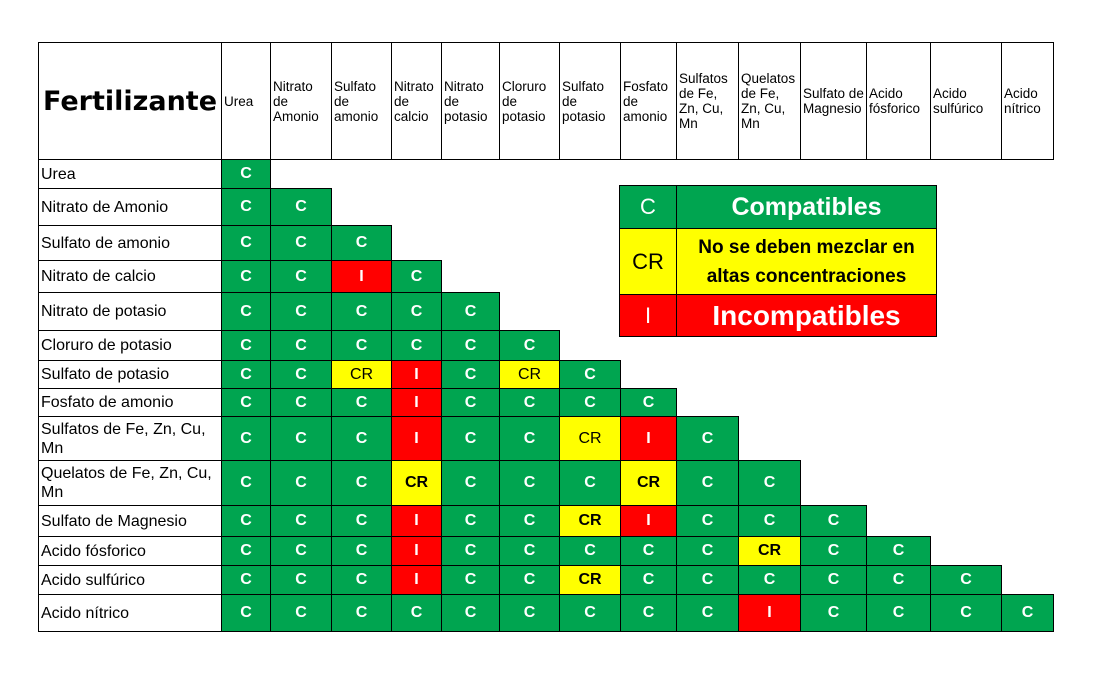 The image size is (1100, 700). What do you see at coordinates (130, 483) in the screenshot?
I see `row-label-quelatos-de-fe-zn-cu-mn: Quelatos de Fe, Zn, Cu, Mn` at bounding box center [130, 483].